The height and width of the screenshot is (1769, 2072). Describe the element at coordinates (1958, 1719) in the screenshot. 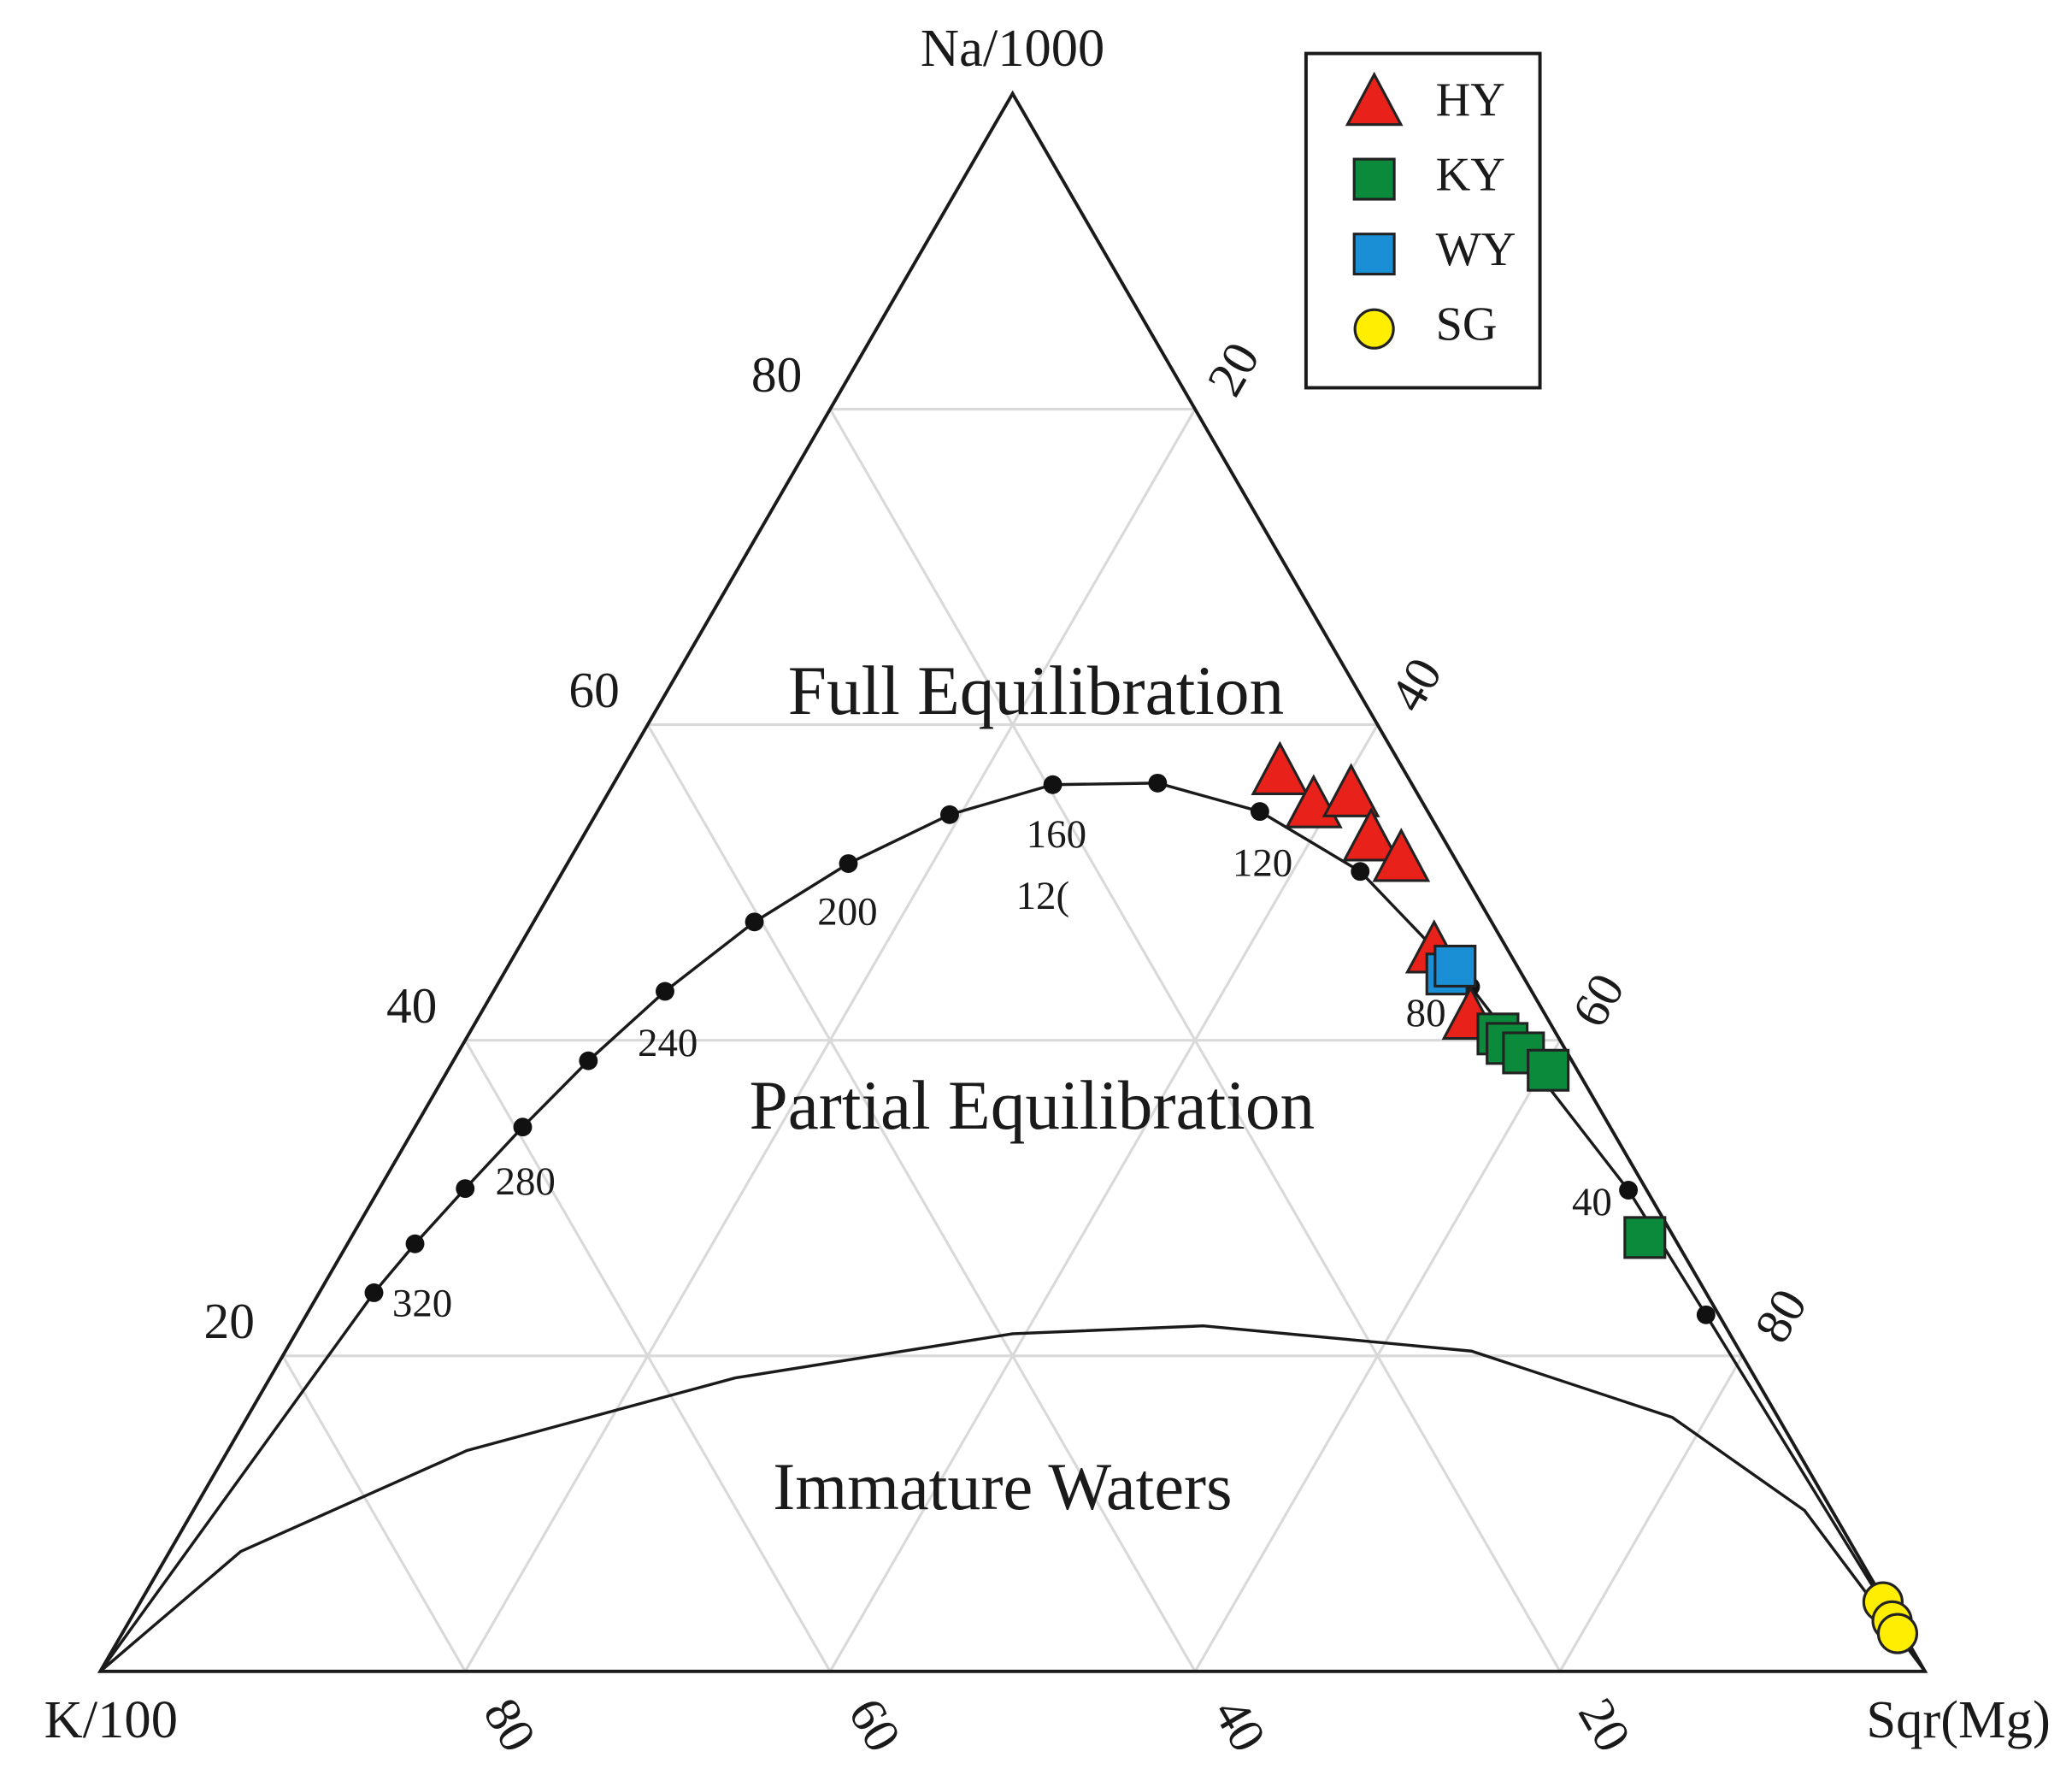

I see `axis-label: Sqr(Mg)` at that location.